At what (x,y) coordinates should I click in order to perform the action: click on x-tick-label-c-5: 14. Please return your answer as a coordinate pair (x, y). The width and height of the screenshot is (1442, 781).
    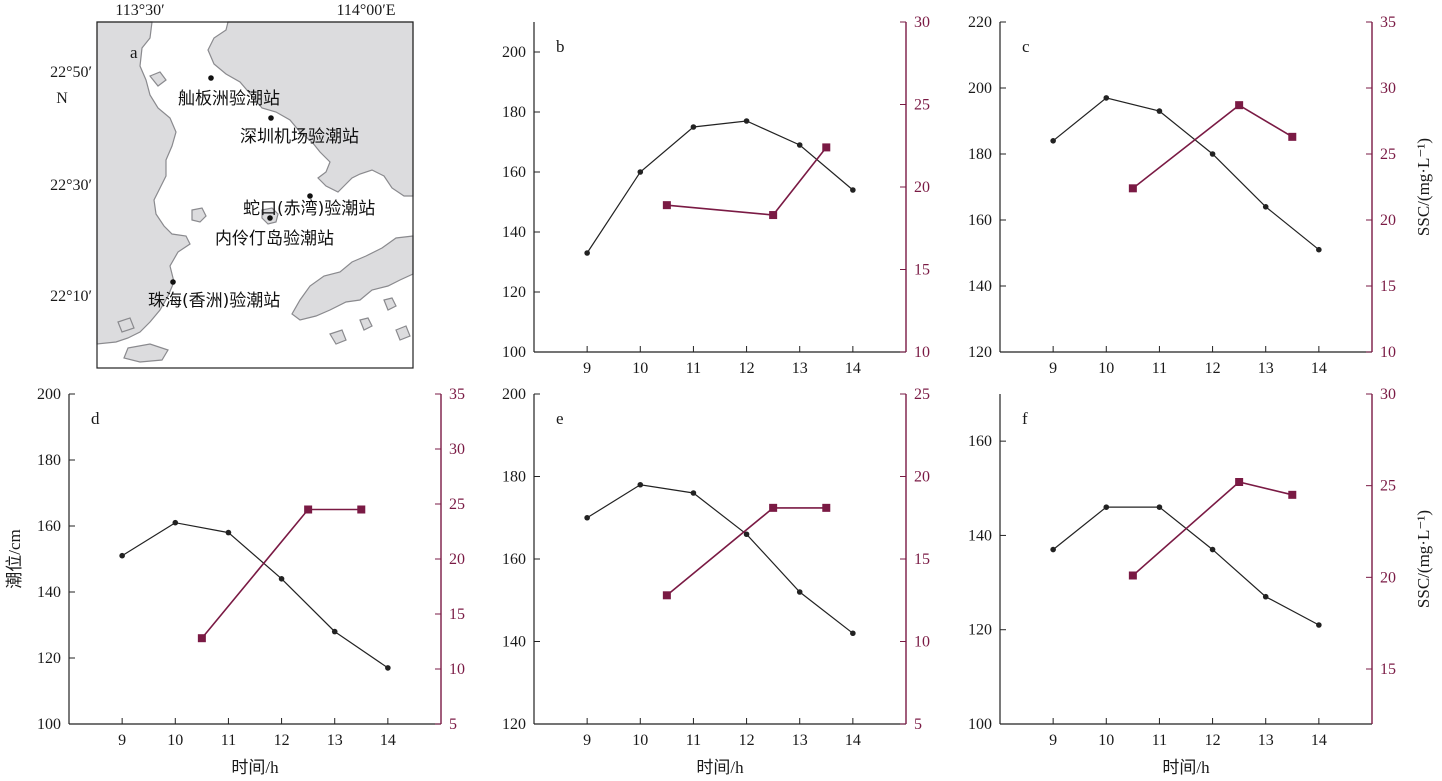
    Looking at the image, I should click on (1319, 368).